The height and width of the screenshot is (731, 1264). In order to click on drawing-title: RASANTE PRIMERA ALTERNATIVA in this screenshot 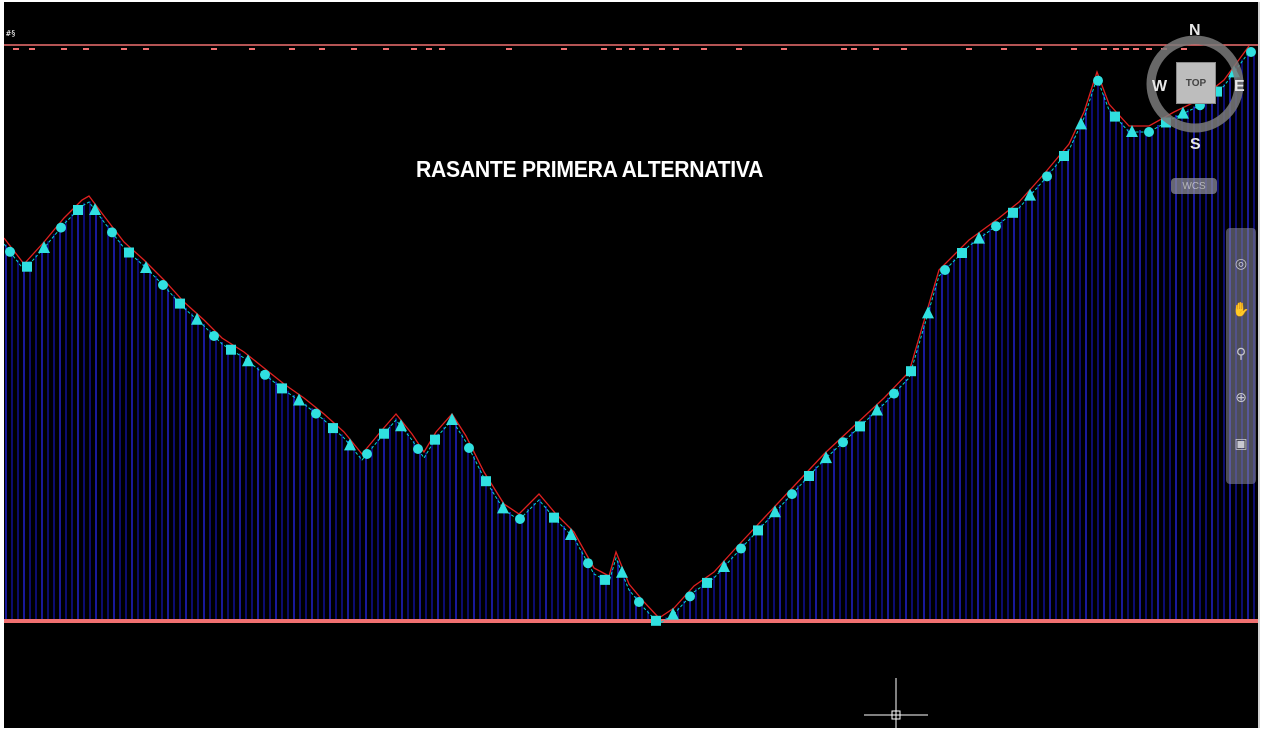, I will do `click(590, 169)`.